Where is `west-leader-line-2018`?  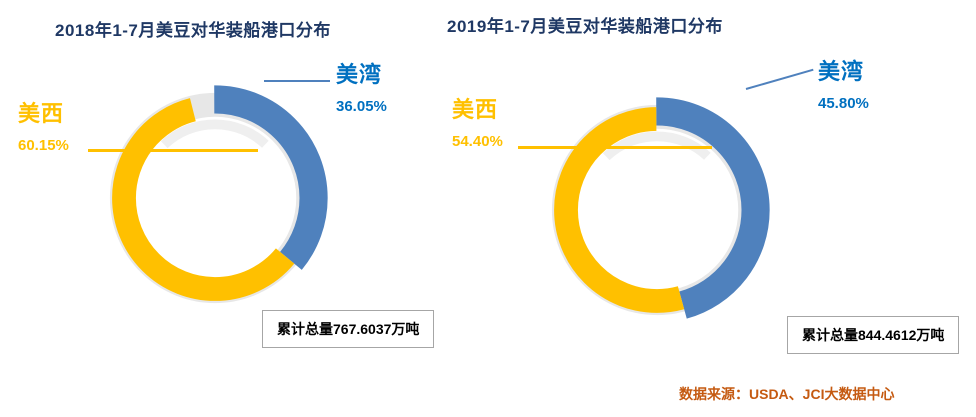 west-leader-line-2018 is located at coordinates (173, 150).